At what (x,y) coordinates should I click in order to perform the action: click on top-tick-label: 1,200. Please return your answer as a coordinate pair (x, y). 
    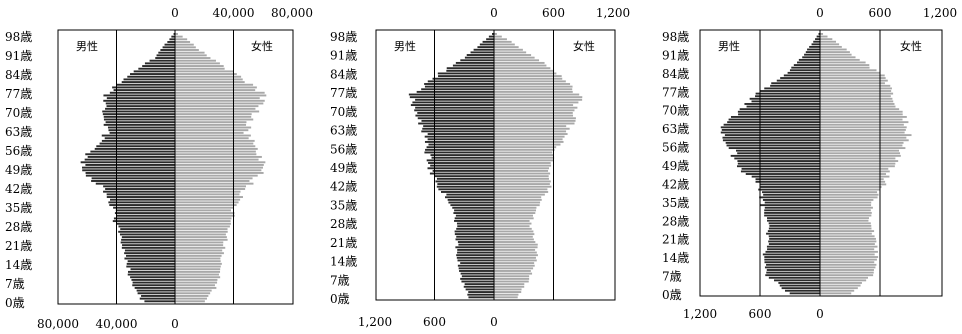
    Looking at the image, I should click on (940, 13).